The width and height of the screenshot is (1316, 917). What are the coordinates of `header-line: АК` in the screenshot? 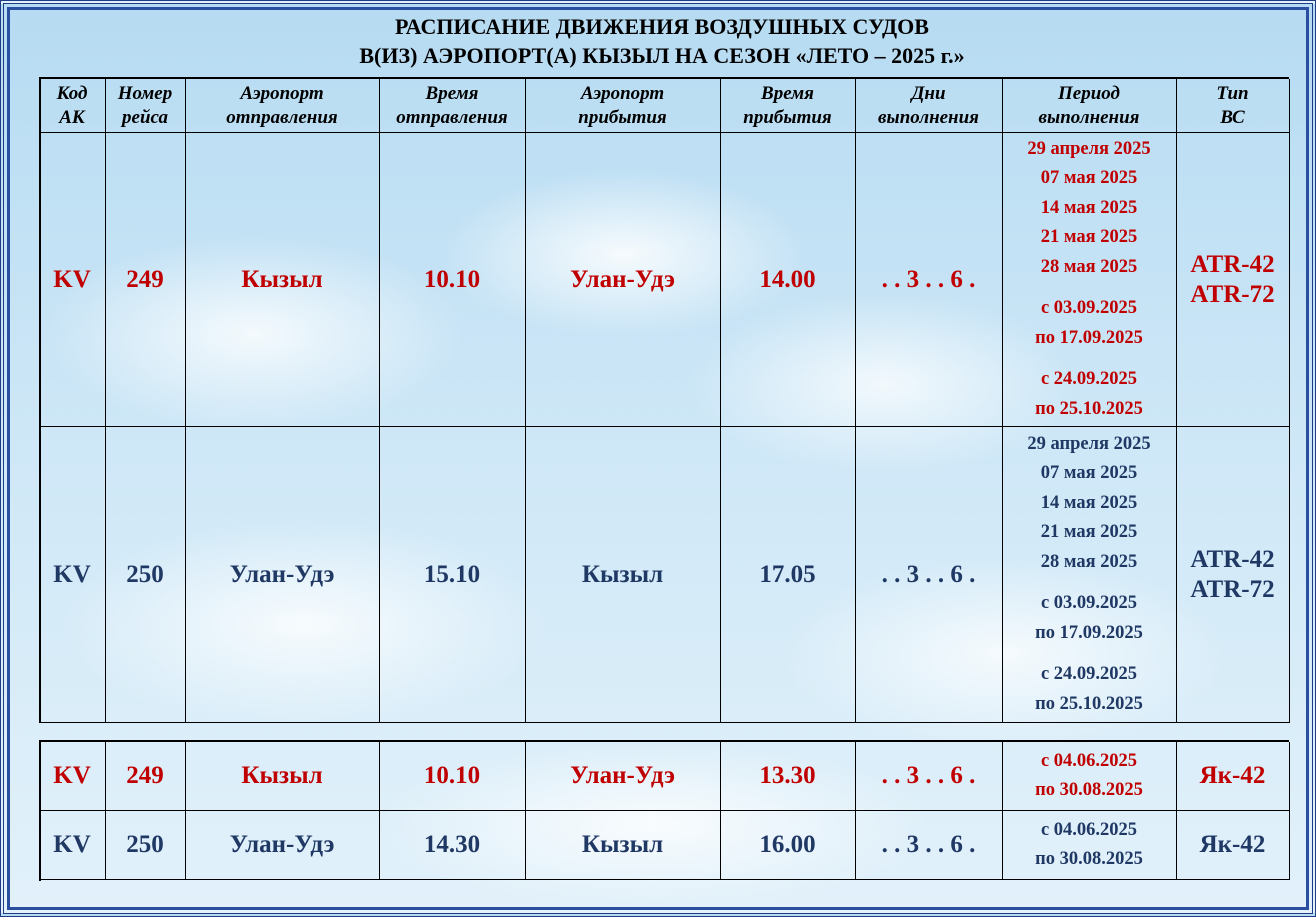 It's located at (72, 117).